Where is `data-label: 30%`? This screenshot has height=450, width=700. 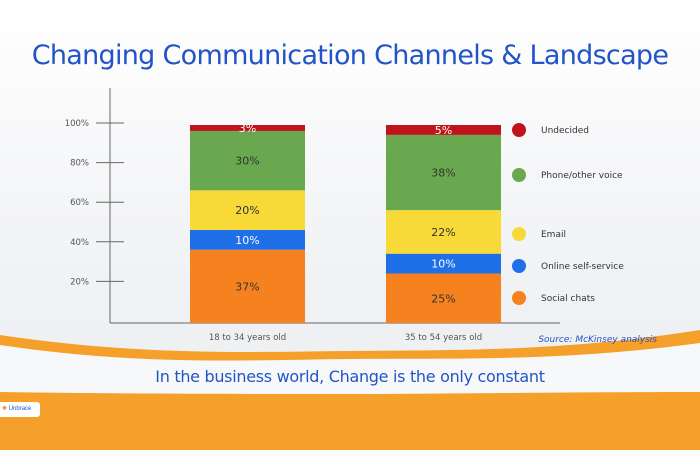
data-label: 30% is located at coordinates (247, 161).